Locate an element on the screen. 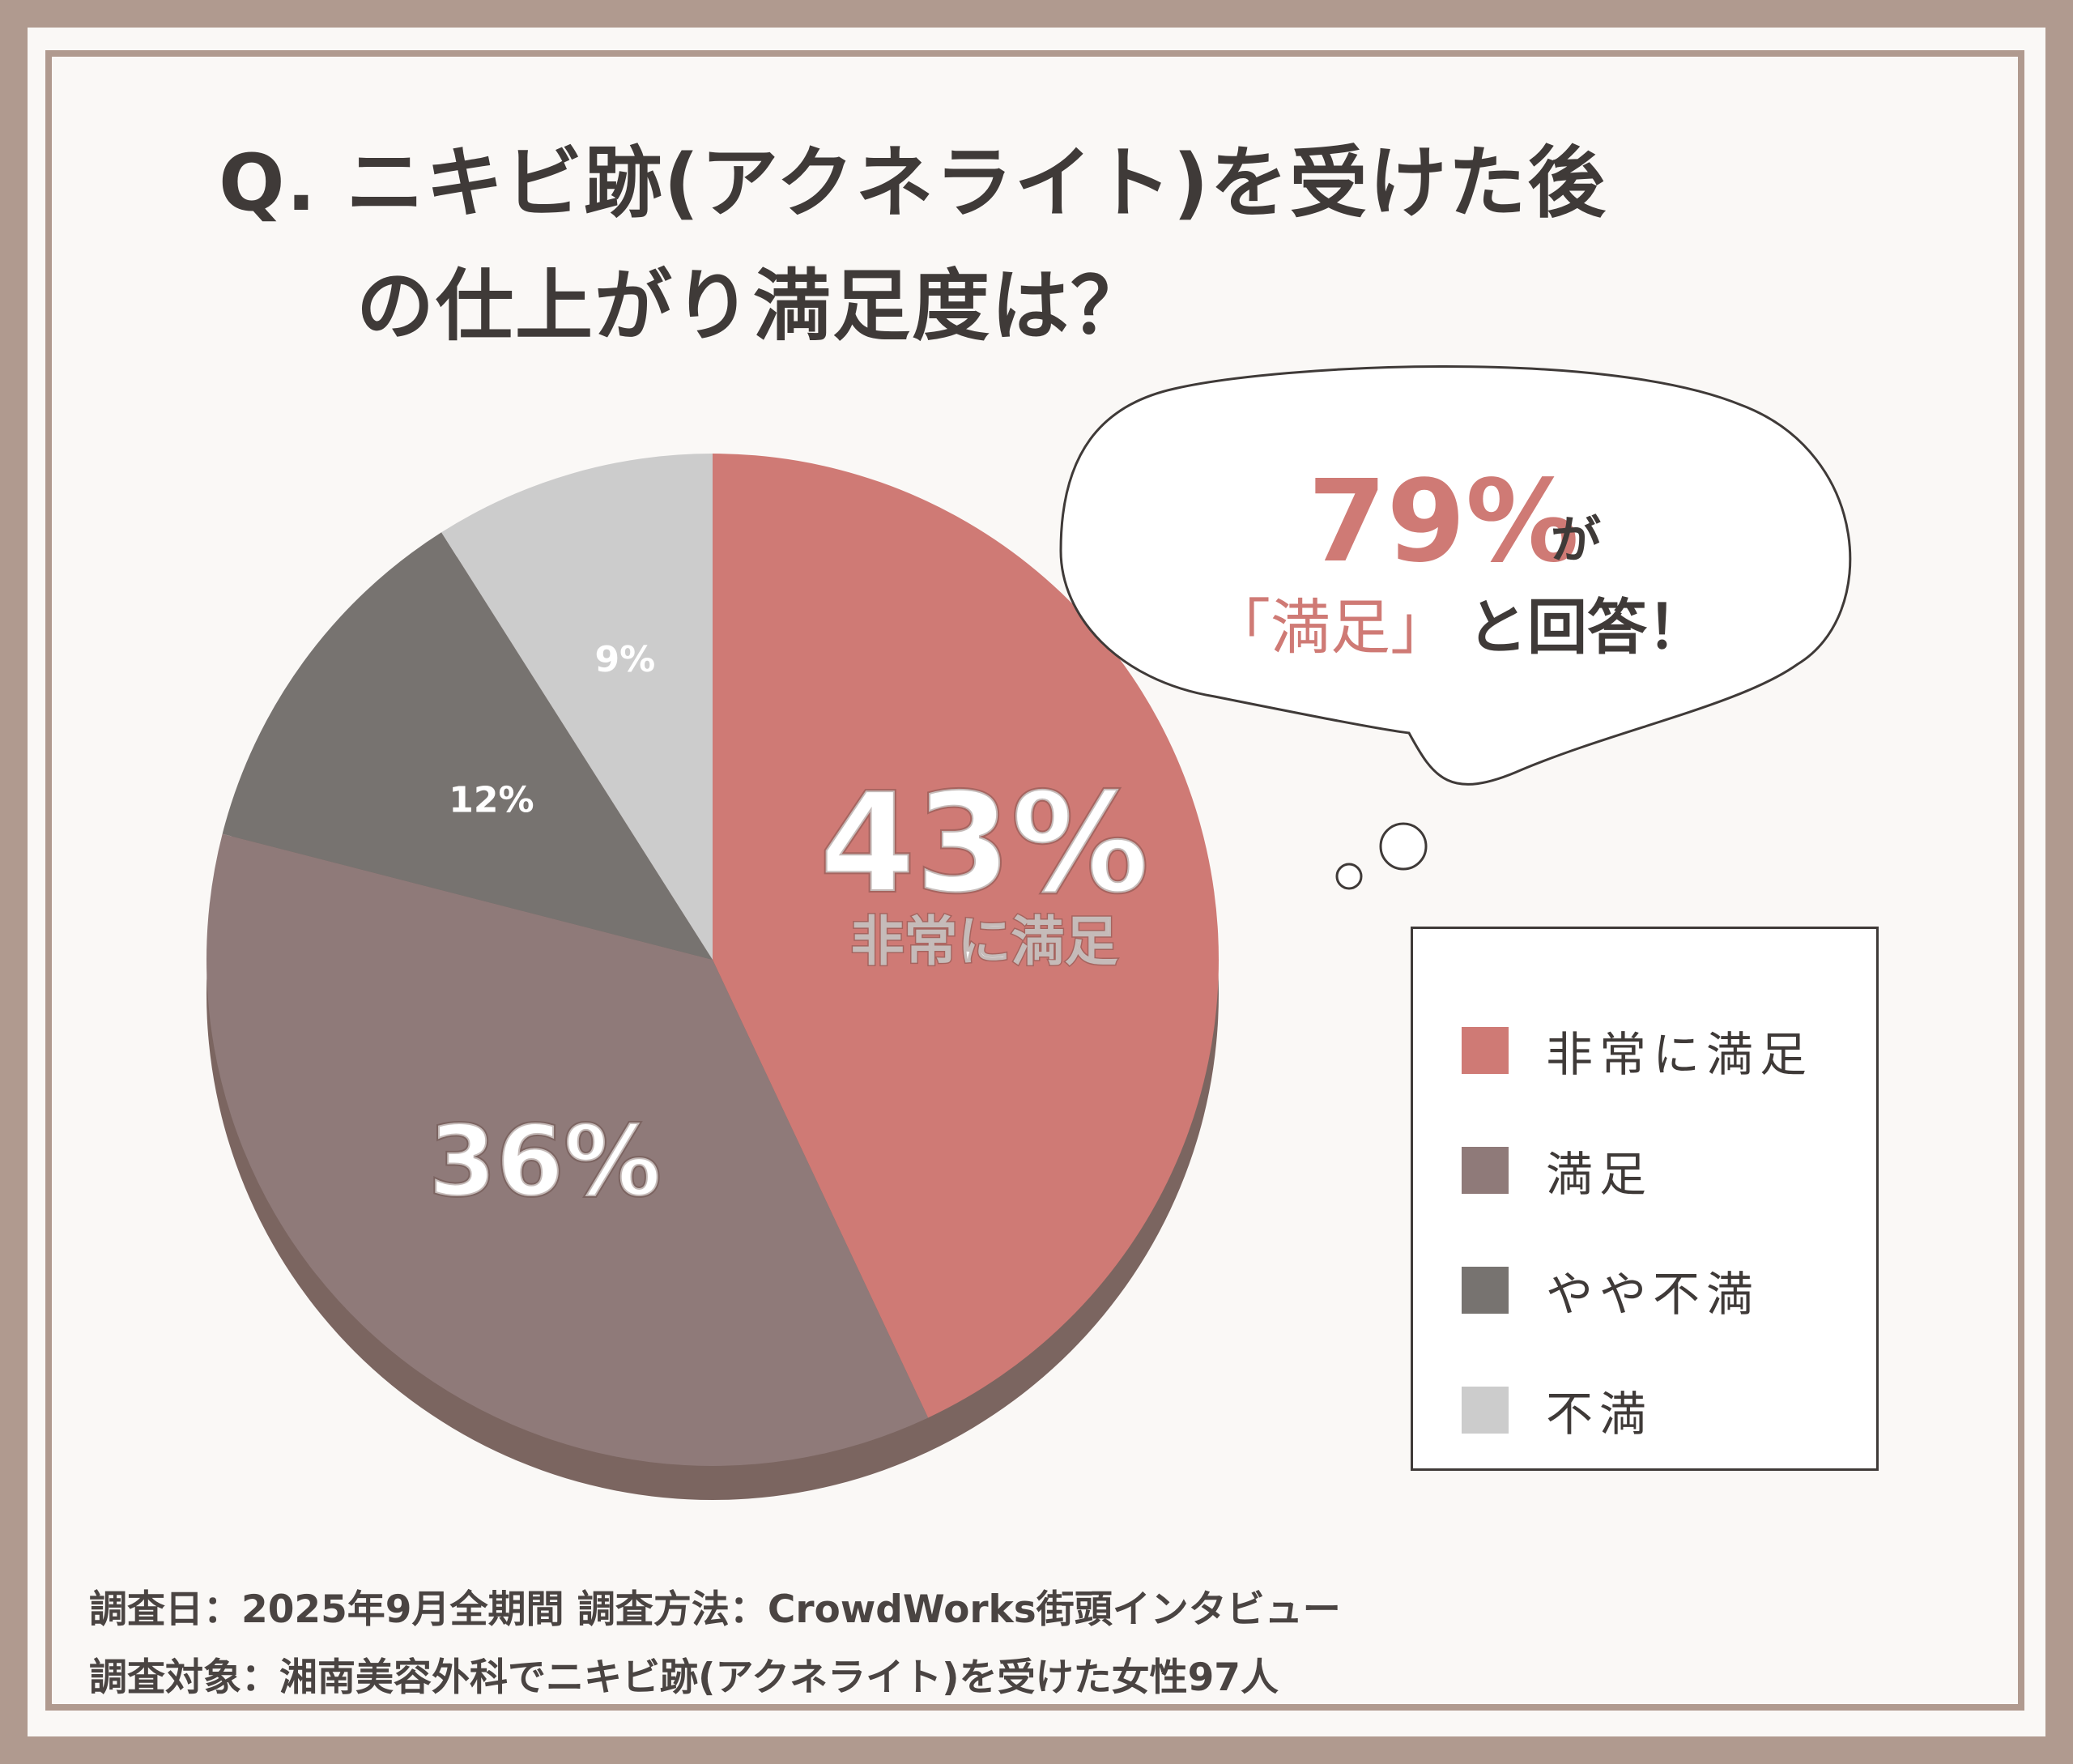  legend-box: 非常に満足 満足 やや不満 不満 is located at coordinates (1645, 1199).